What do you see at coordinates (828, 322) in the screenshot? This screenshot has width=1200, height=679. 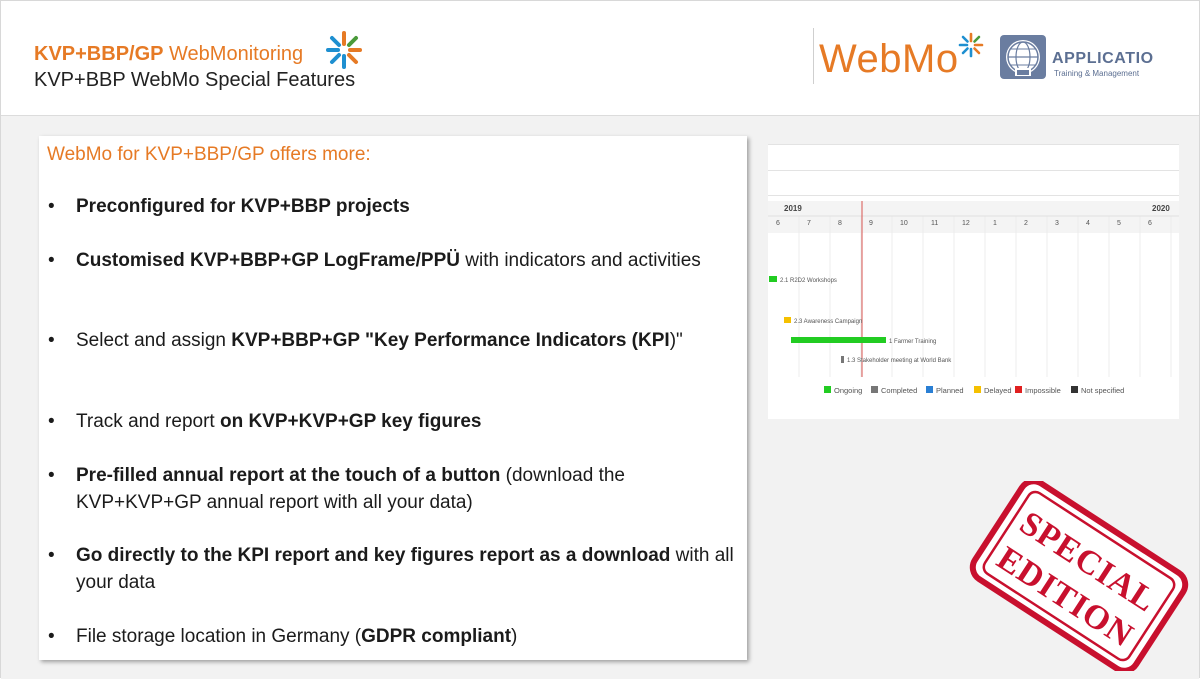 I see `gantt-task-label: 2.3 Awareness Campaign` at bounding box center [828, 322].